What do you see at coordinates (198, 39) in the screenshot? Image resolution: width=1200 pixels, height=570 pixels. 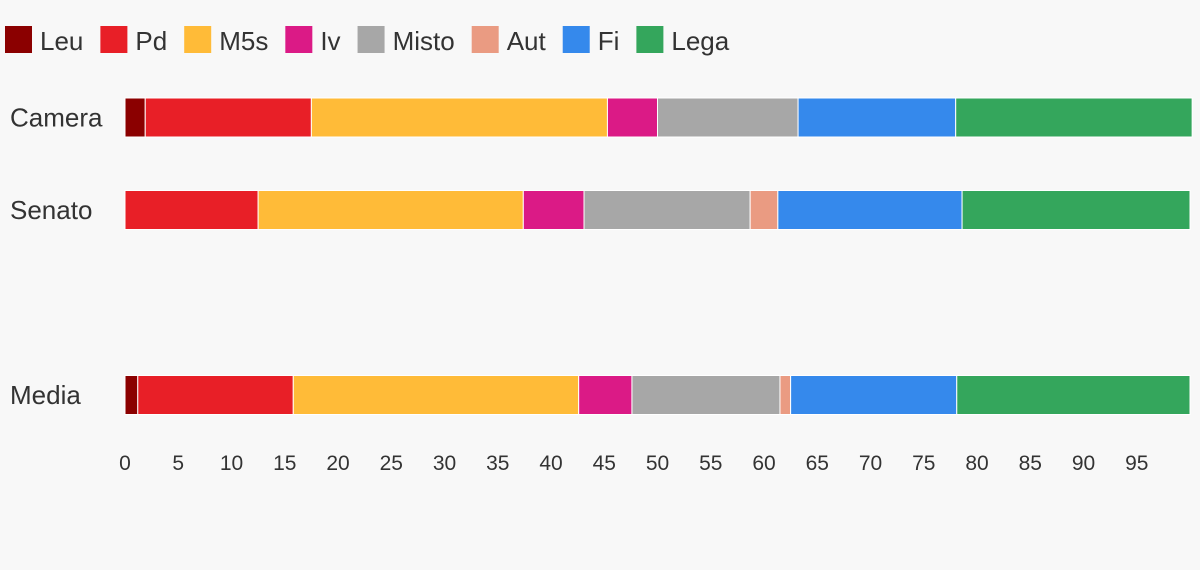 I see `legend-swatch-m5s` at bounding box center [198, 39].